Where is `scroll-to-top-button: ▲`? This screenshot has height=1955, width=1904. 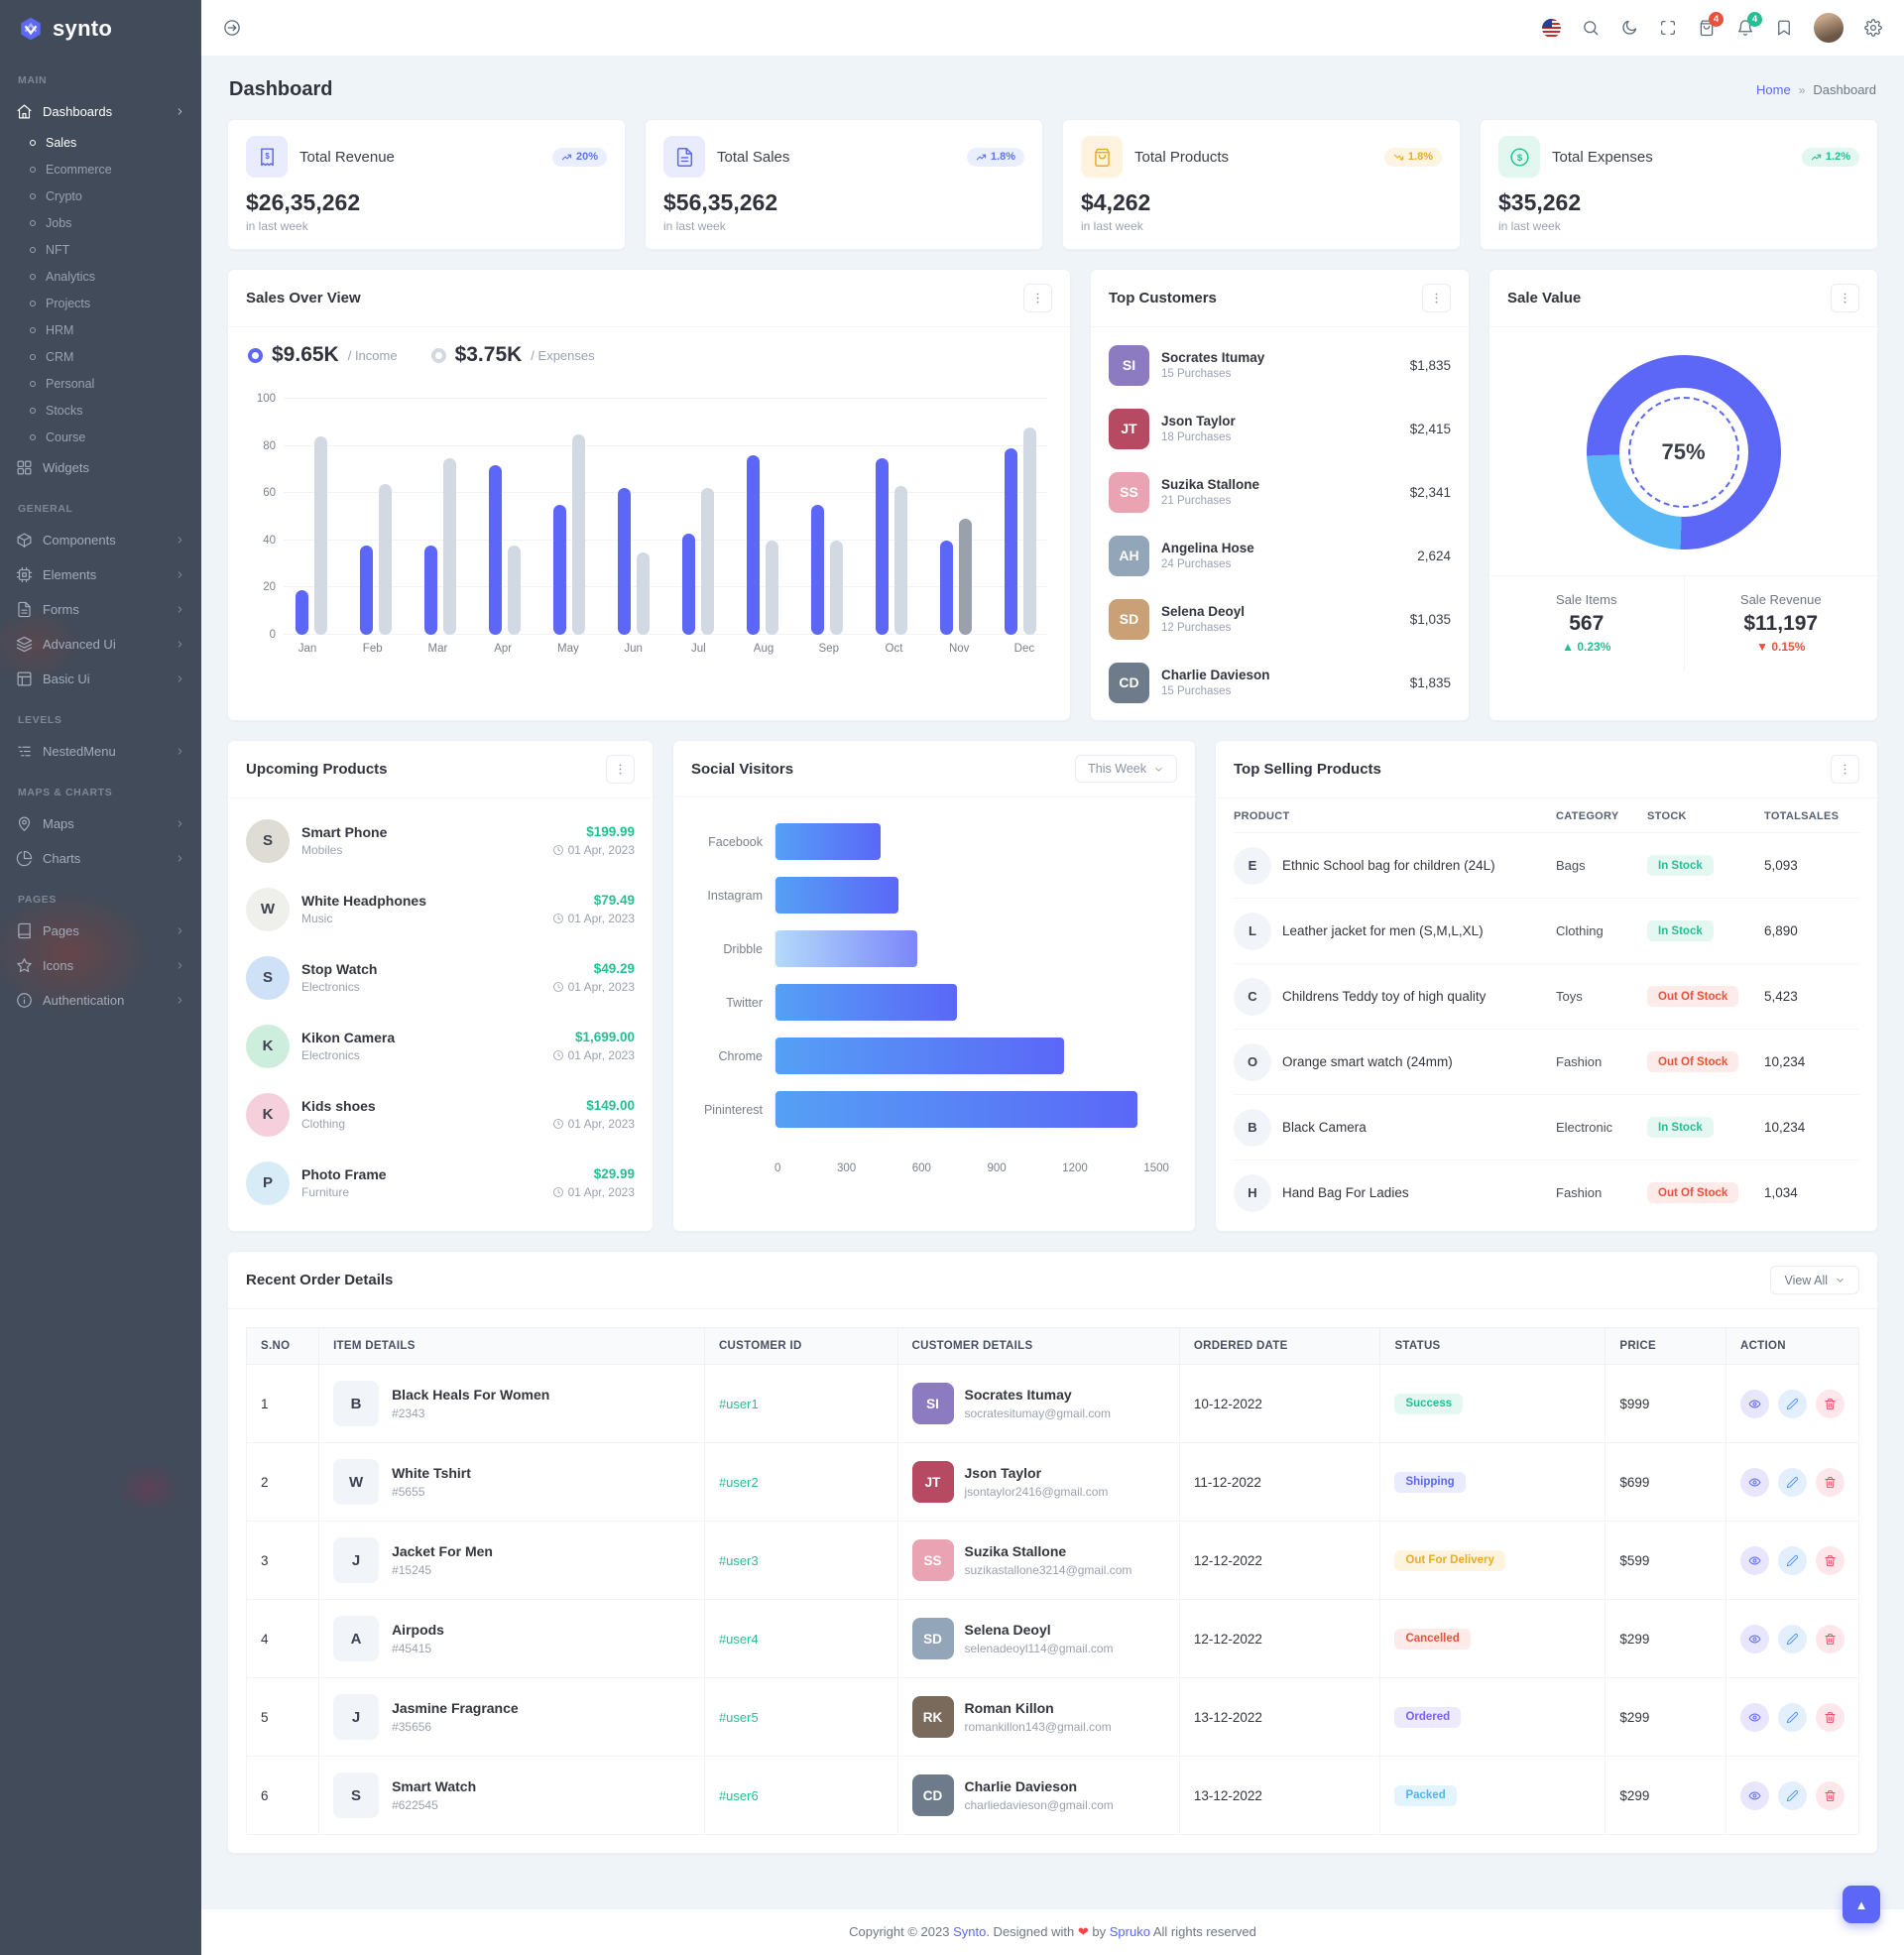 scroll-to-top-button: ▲ is located at coordinates (1861, 1905).